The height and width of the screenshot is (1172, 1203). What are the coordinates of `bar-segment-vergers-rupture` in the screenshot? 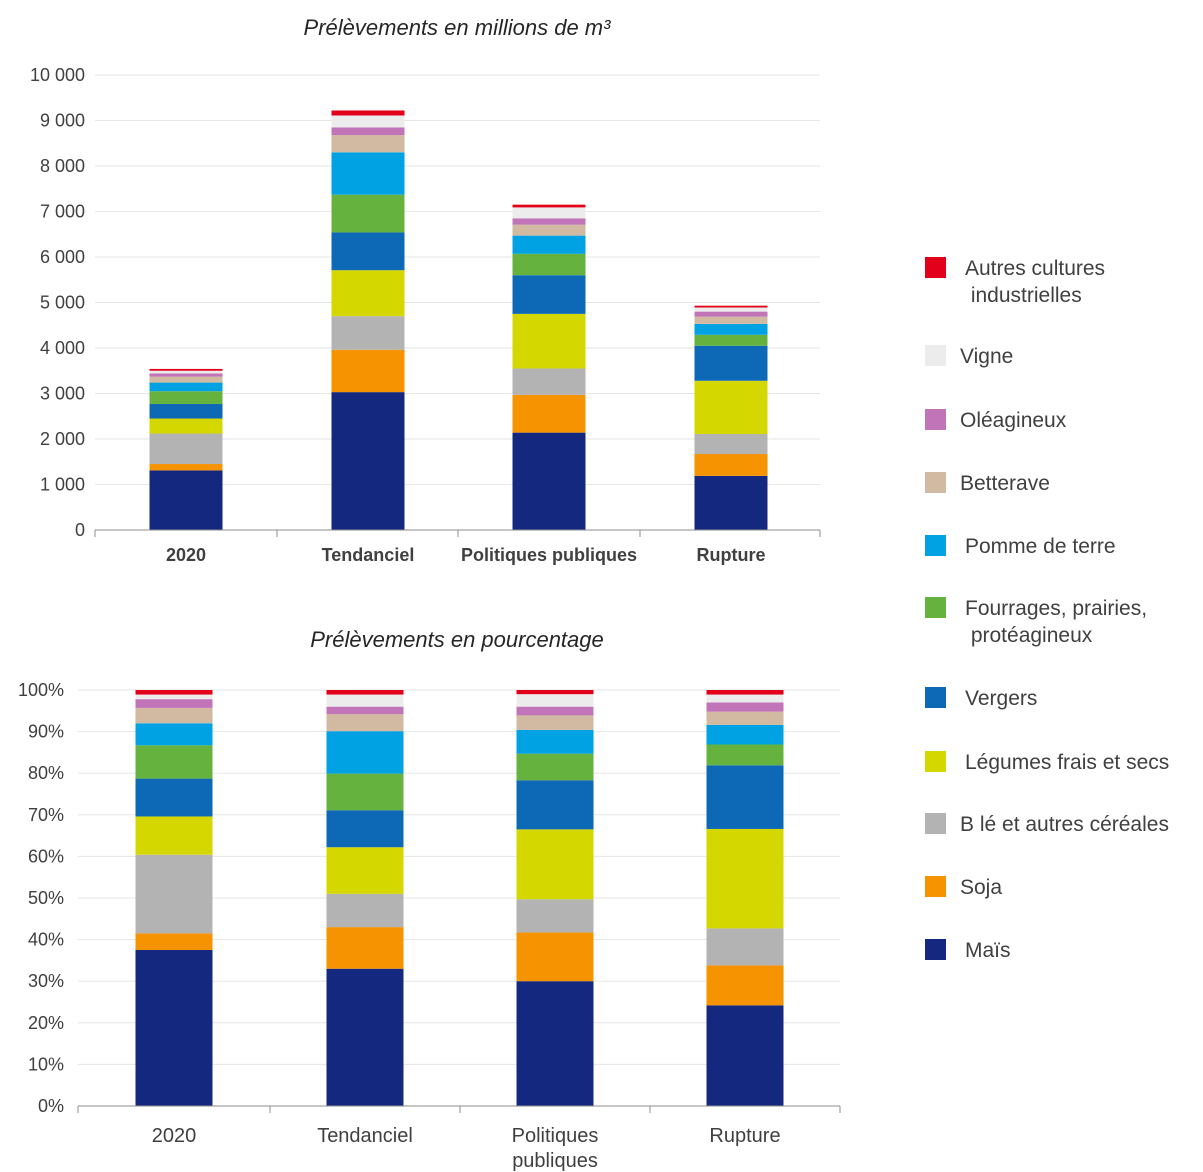 It's located at (731, 363).